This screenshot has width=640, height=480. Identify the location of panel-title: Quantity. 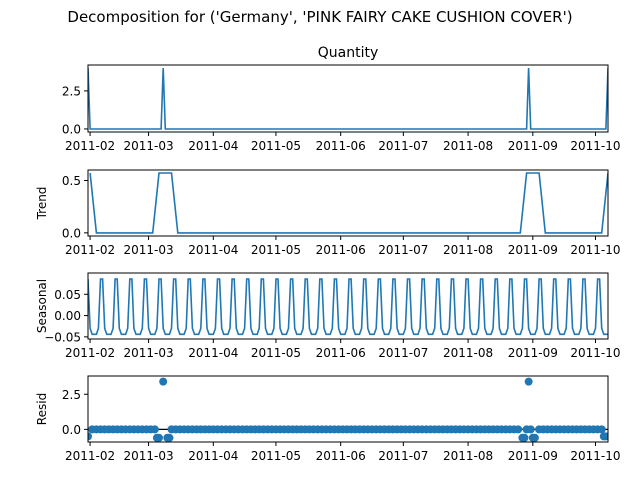
(348, 53).